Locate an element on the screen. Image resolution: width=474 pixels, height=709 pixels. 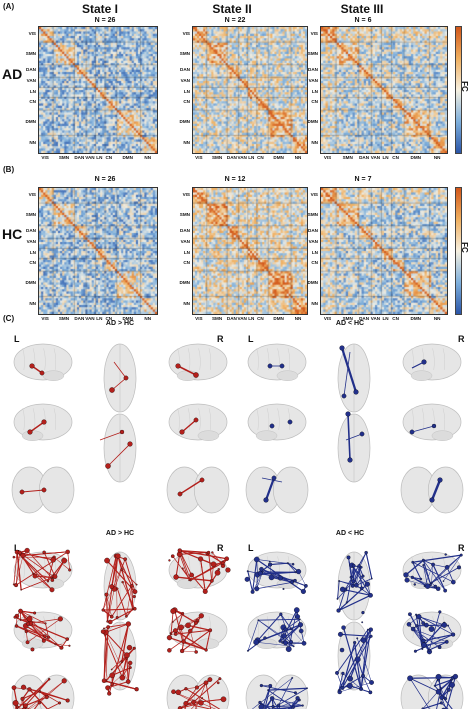
colorbar-b is located at coordinates (458, 251).